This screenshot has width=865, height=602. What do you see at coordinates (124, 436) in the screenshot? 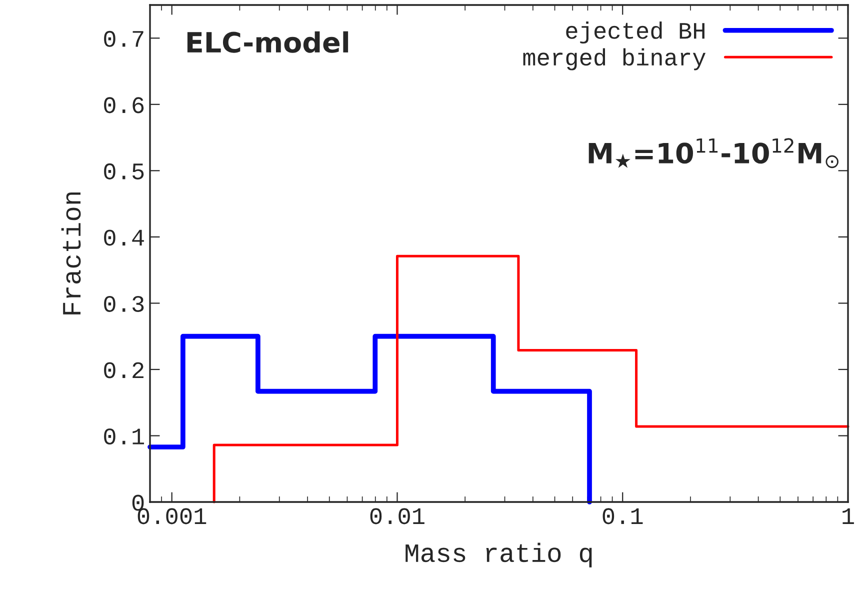
I see `y-tick-label: 0.1` at bounding box center [124, 436].